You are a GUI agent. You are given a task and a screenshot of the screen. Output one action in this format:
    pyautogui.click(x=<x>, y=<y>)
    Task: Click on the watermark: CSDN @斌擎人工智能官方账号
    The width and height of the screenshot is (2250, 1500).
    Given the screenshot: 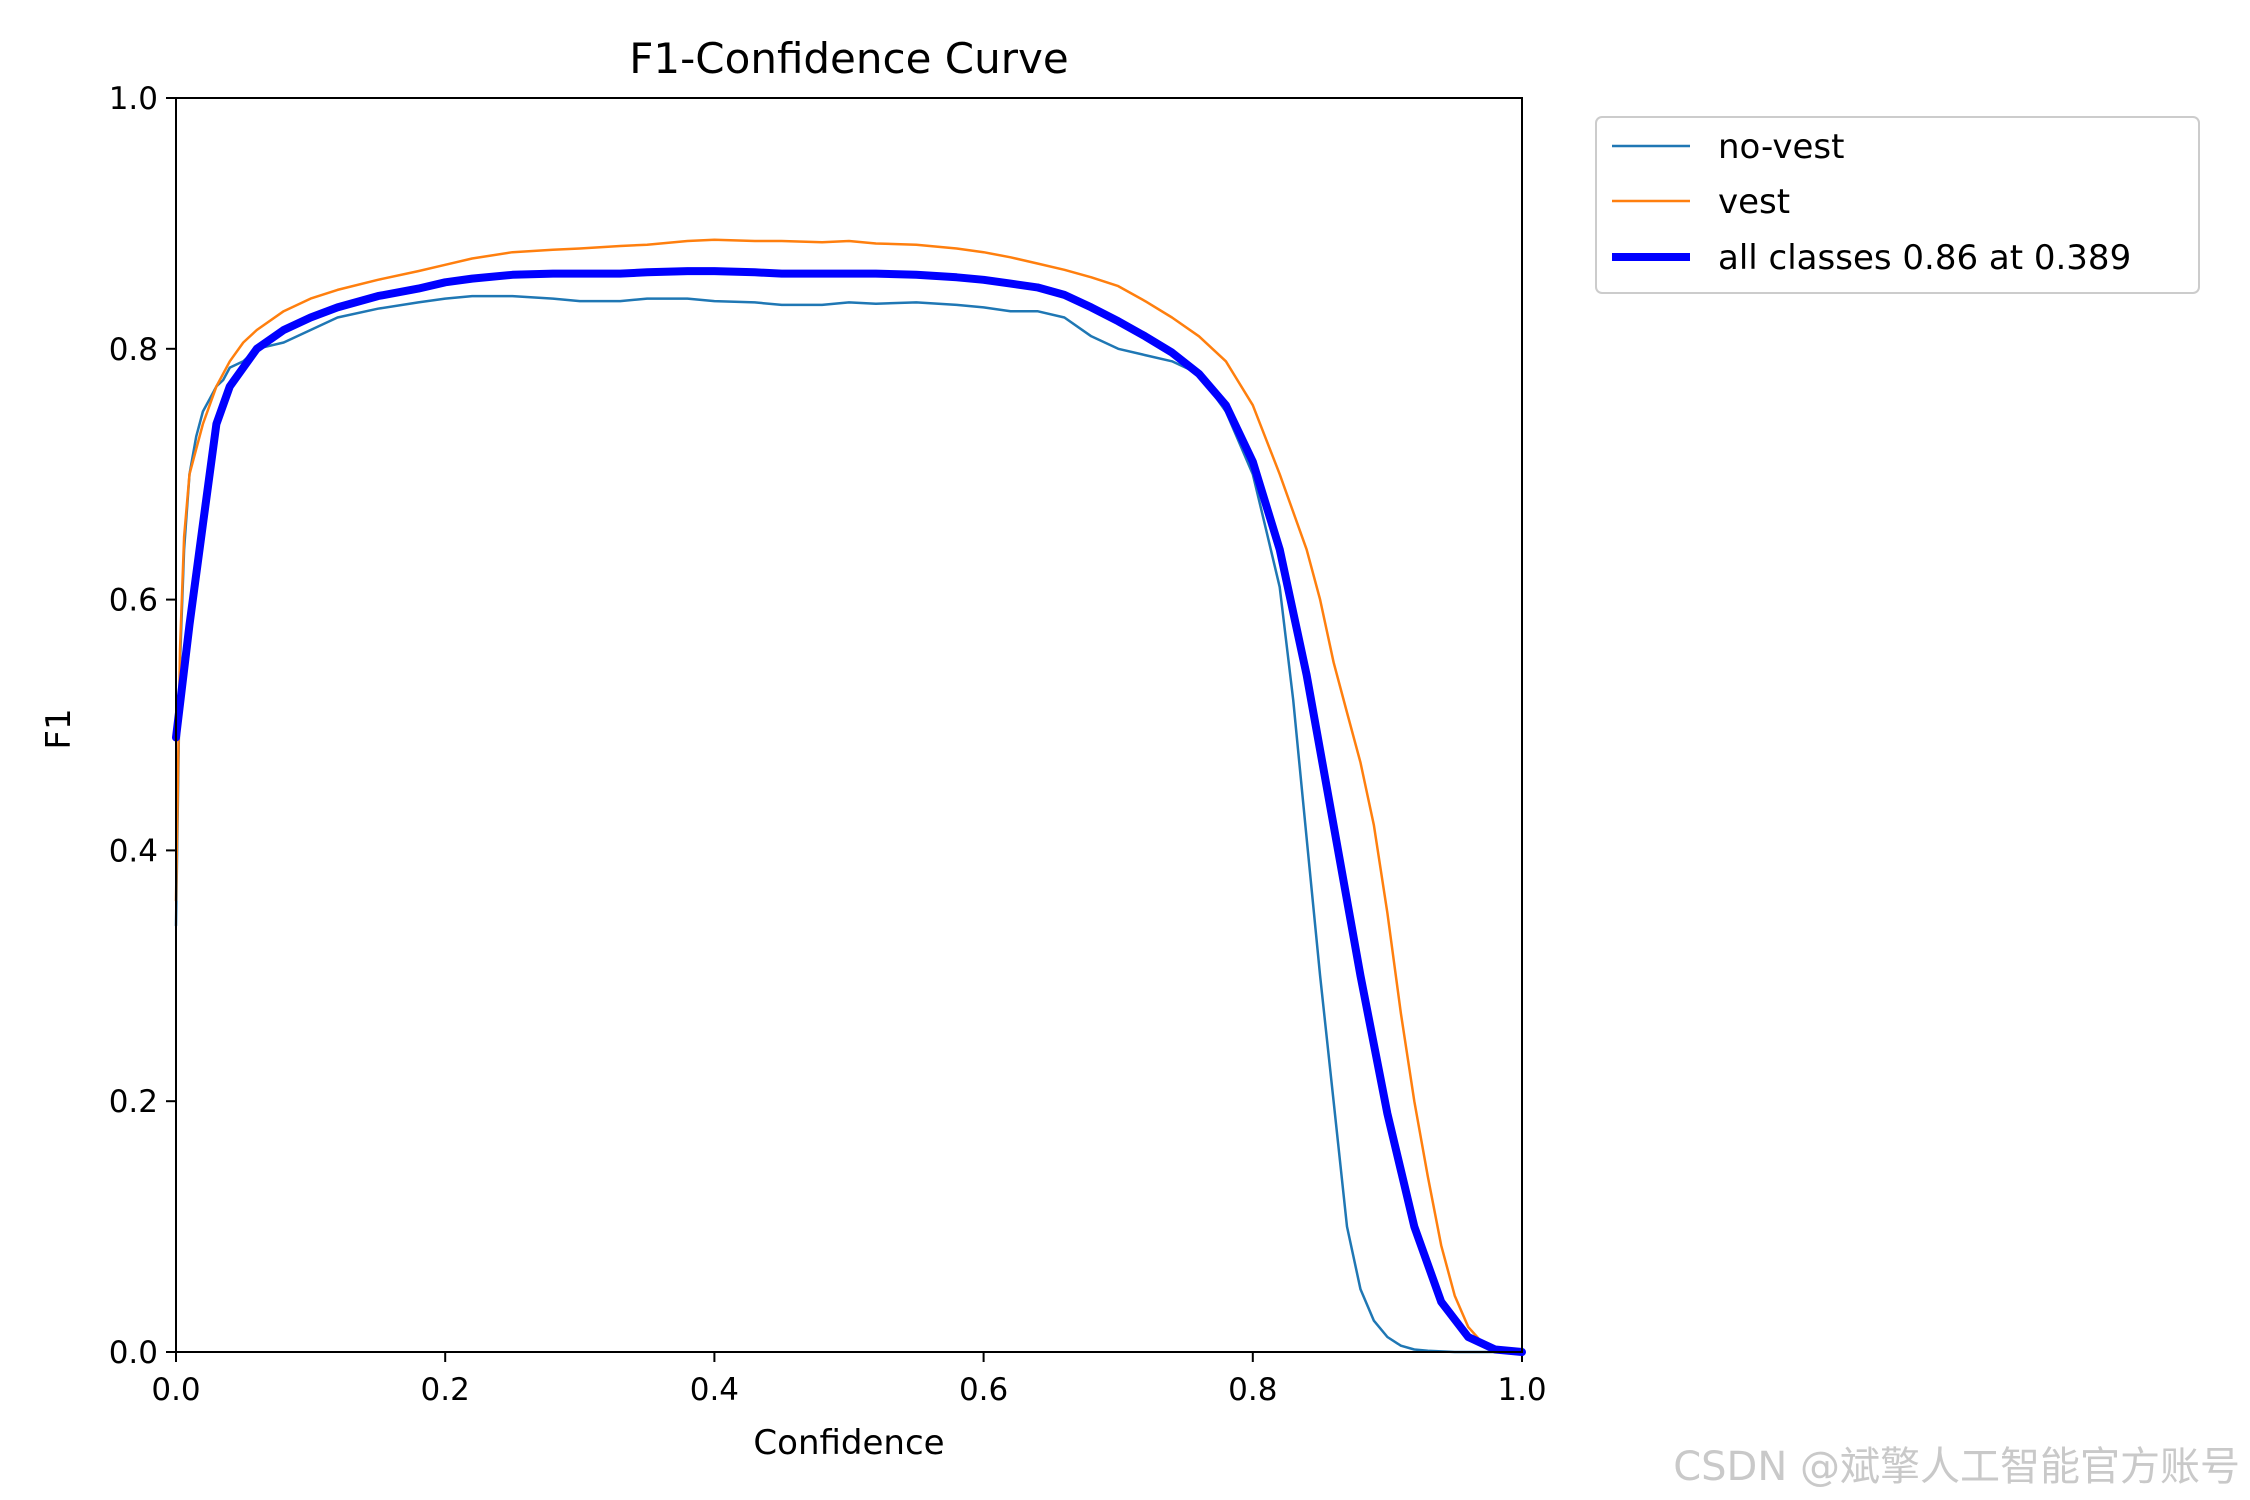 What is the action you would take?
    pyautogui.click(x=1956, y=1467)
    